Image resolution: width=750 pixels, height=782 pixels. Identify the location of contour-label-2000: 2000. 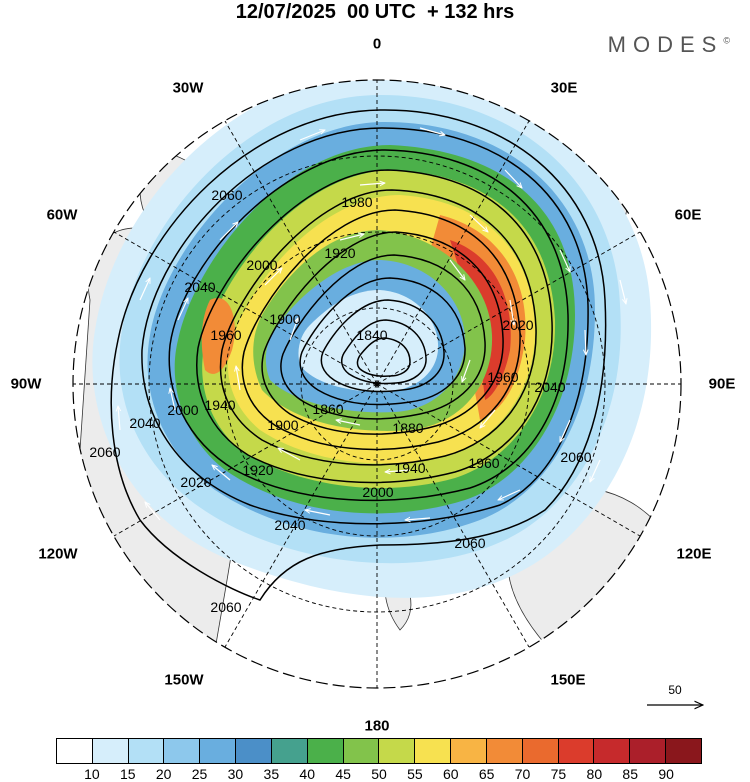
(261, 265).